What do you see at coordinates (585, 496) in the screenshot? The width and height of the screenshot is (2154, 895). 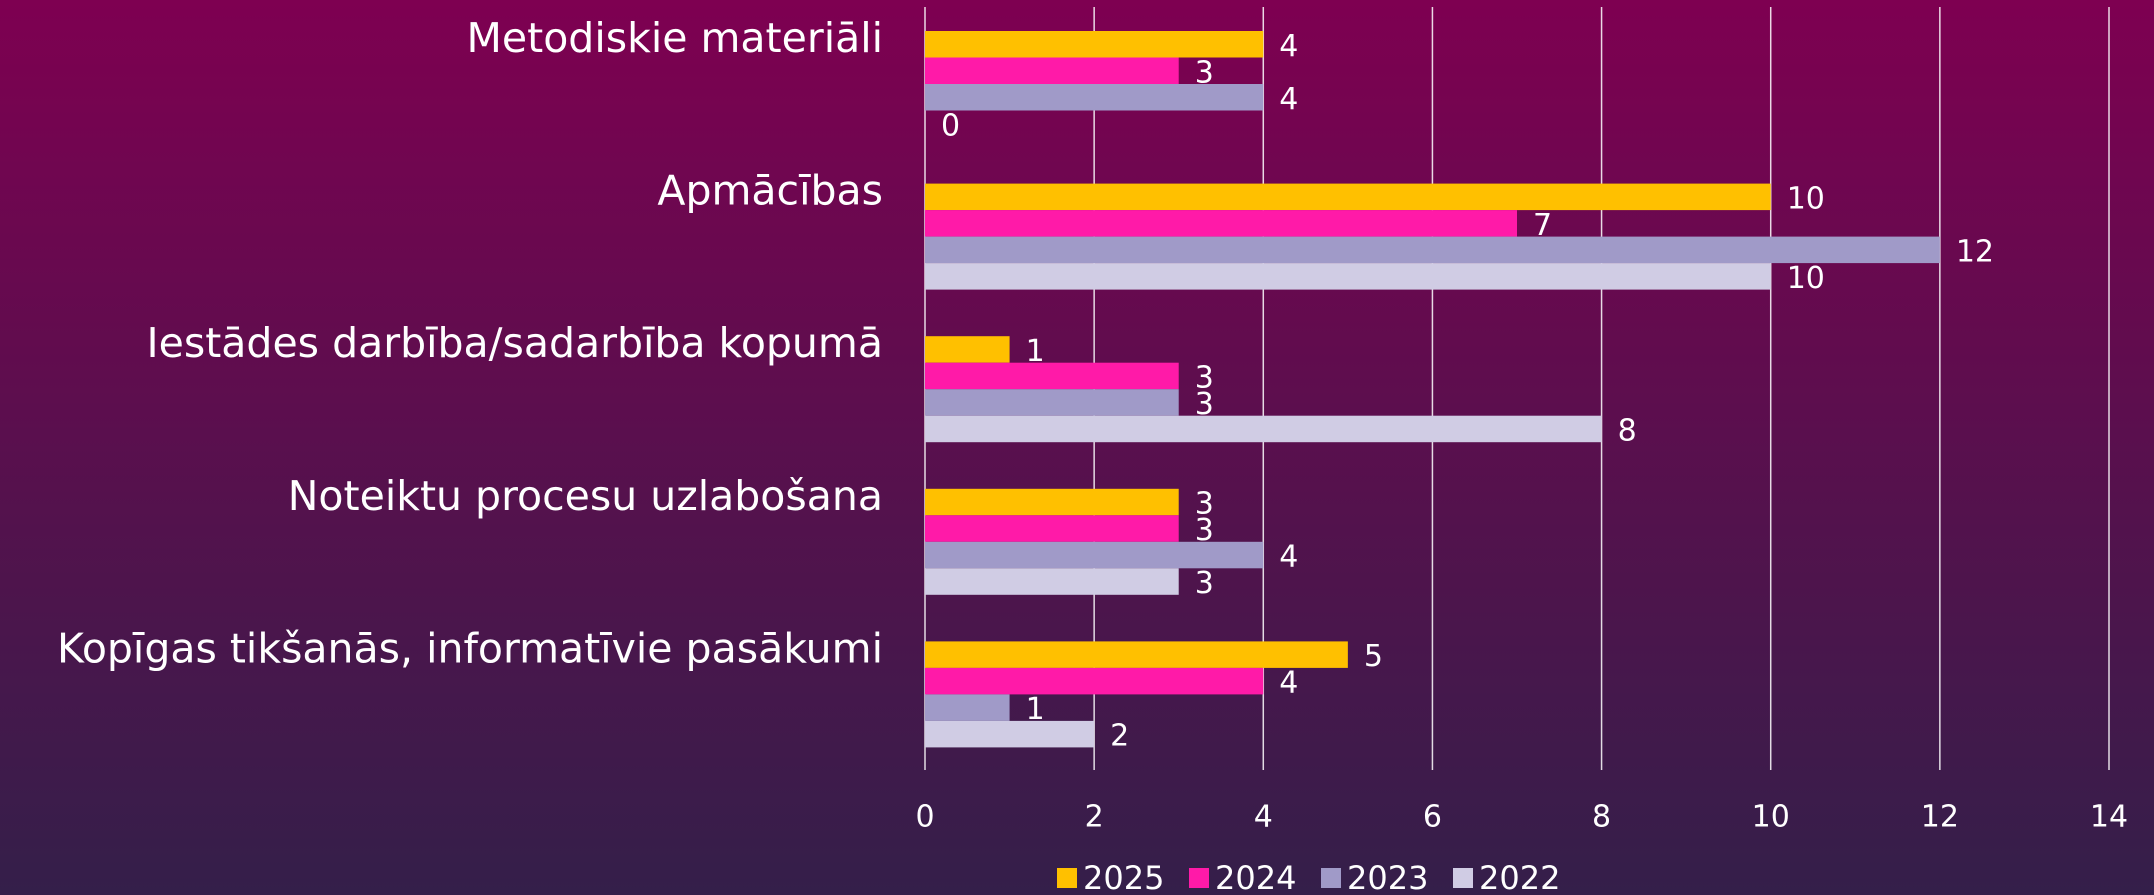 I see `category-label: Noteiktu procesu uzlabošana` at bounding box center [585, 496].